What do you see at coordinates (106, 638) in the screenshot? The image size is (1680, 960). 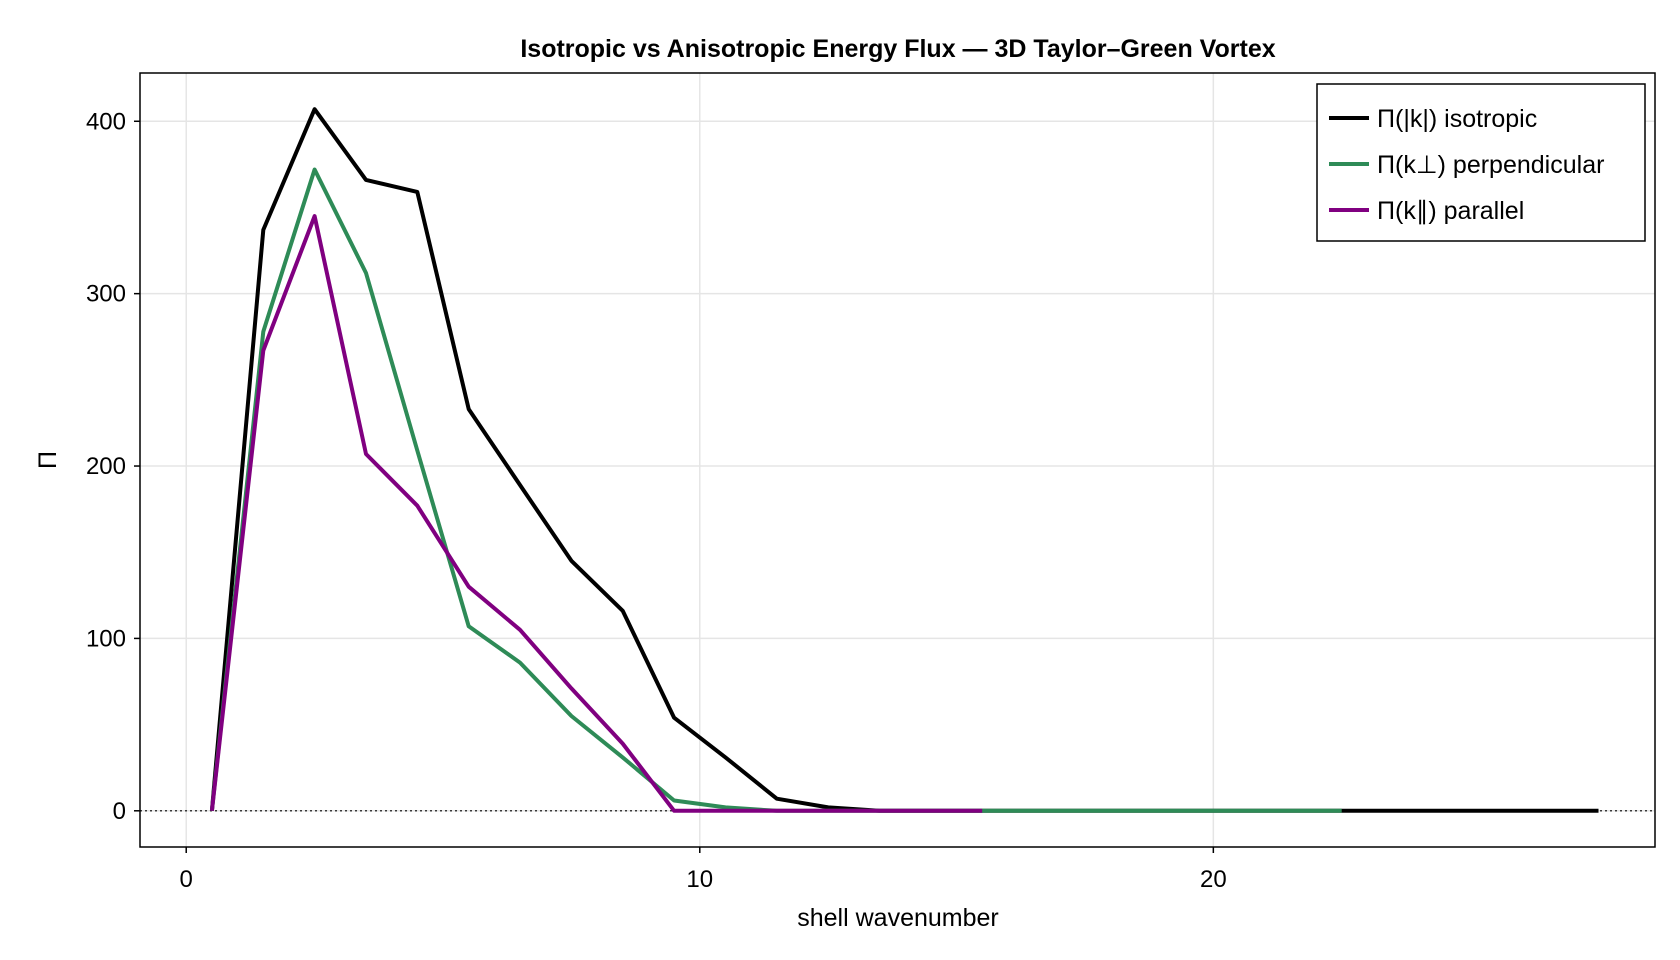 I see `y-tick-label: 100` at bounding box center [106, 638].